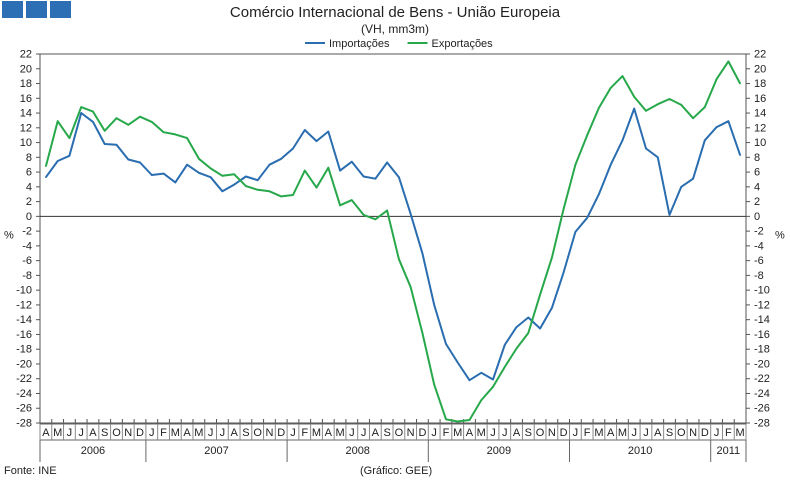 Image resolution: width=790 pixels, height=483 pixels. What do you see at coordinates (24, 379) in the screenshot?
I see `y-tick-label-left: -22` at bounding box center [24, 379].